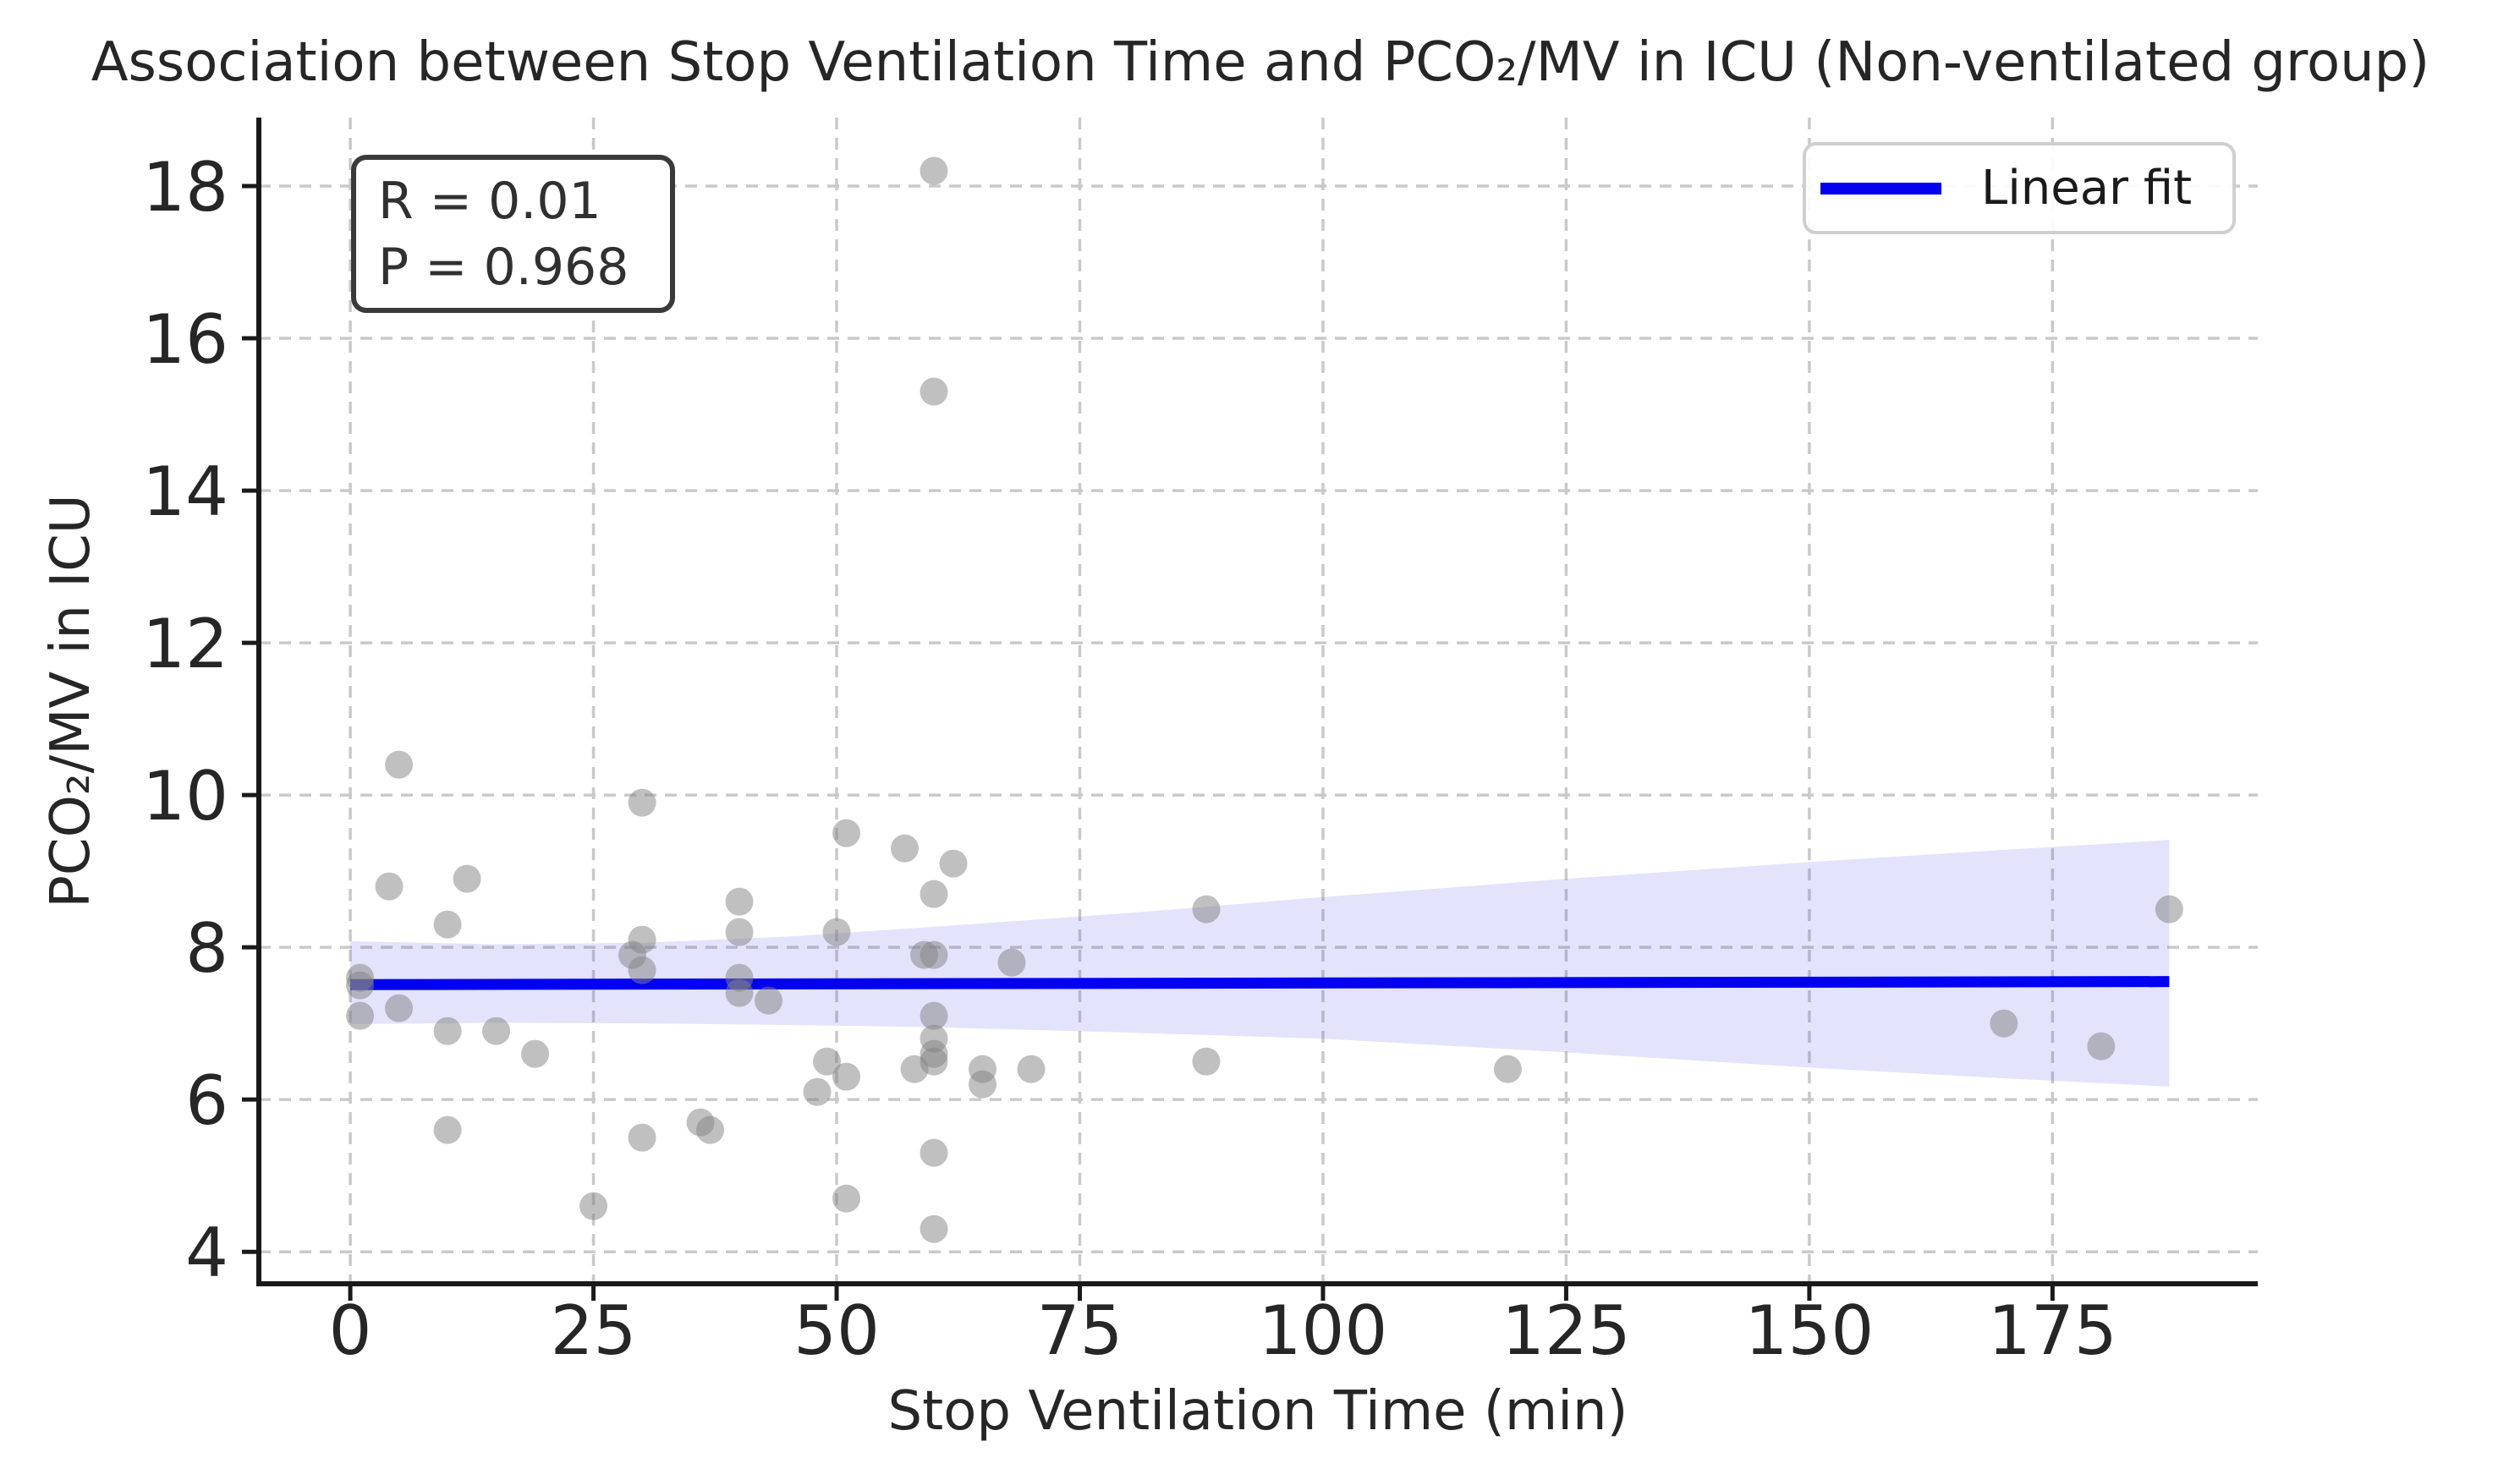 This screenshot has height=1458, width=2520. Describe the element at coordinates (350, 1330) in the screenshot. I see `x-tick-label-0: 0` at that location.